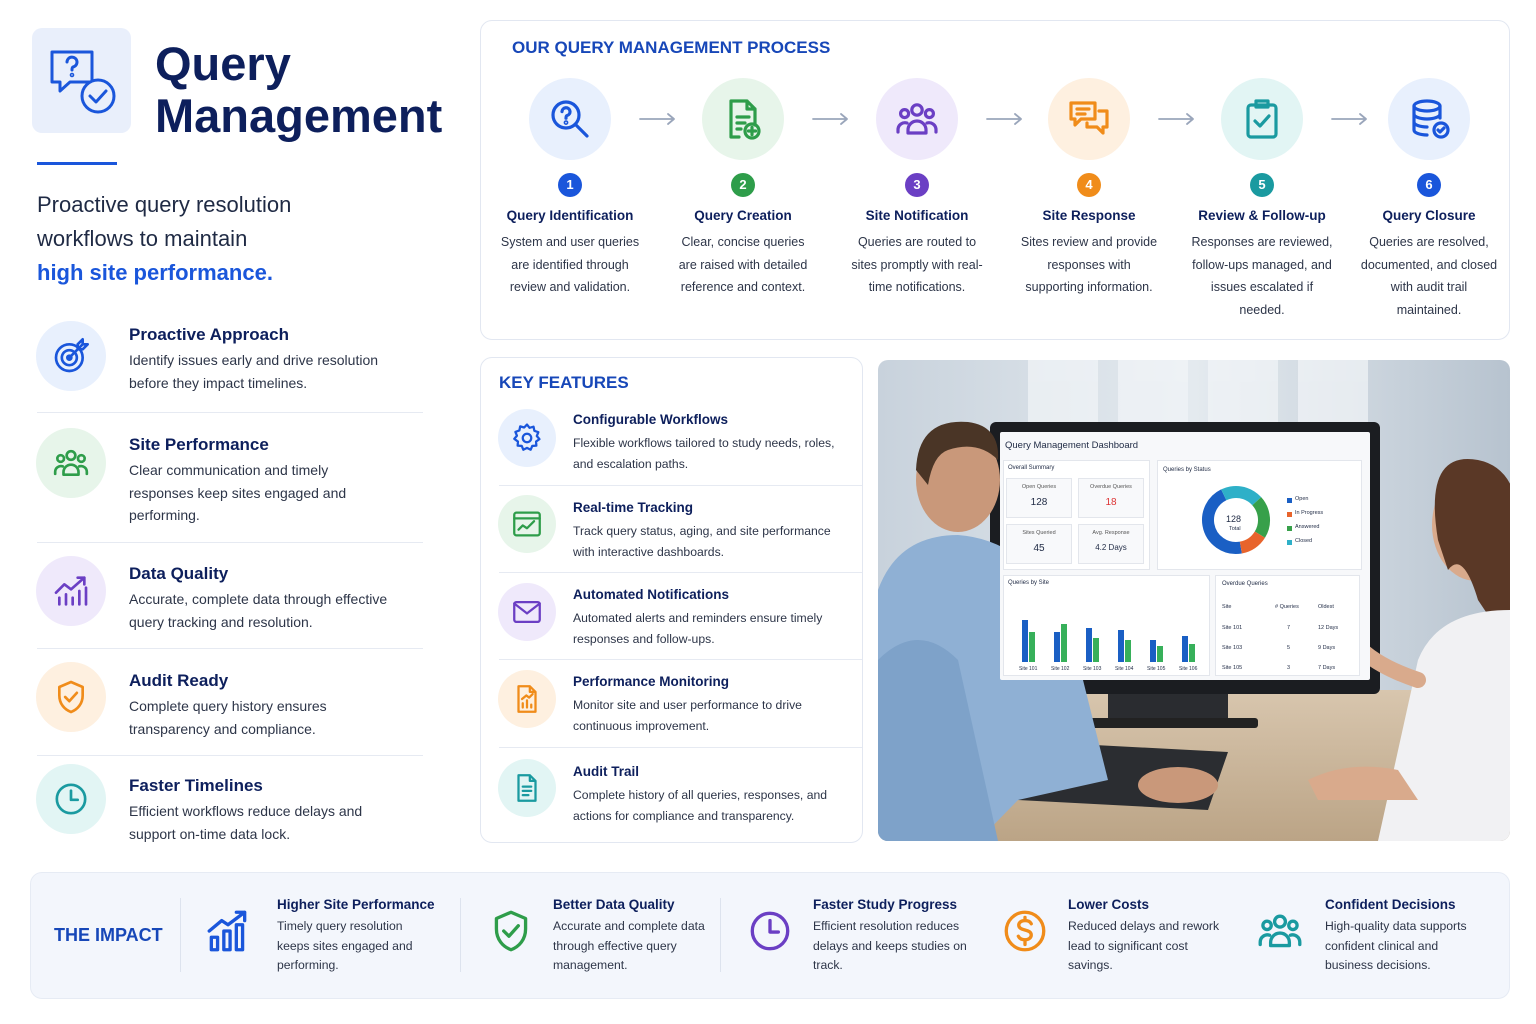 The height and width of the screenshot is (1024, 1536). What do you see at coordinates (1326, 607) in the screenshot?
I see `table-header: Oldest` at bounding box center [1326, 607].